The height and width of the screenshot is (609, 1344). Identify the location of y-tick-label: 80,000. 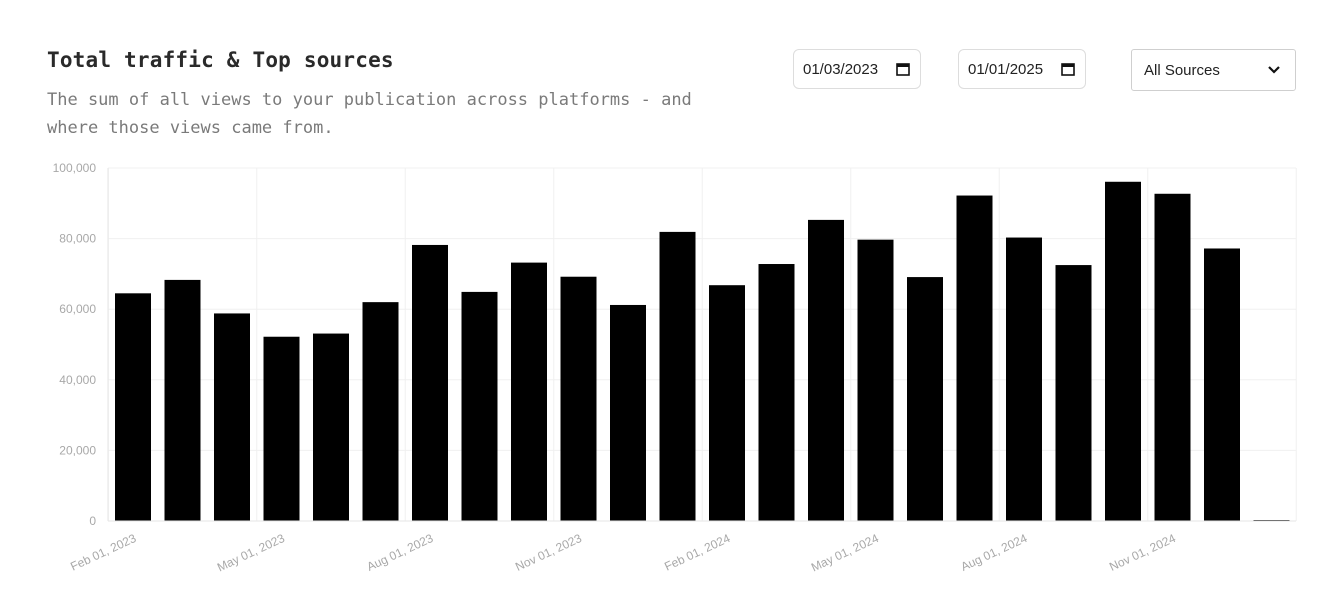
(77, 239).